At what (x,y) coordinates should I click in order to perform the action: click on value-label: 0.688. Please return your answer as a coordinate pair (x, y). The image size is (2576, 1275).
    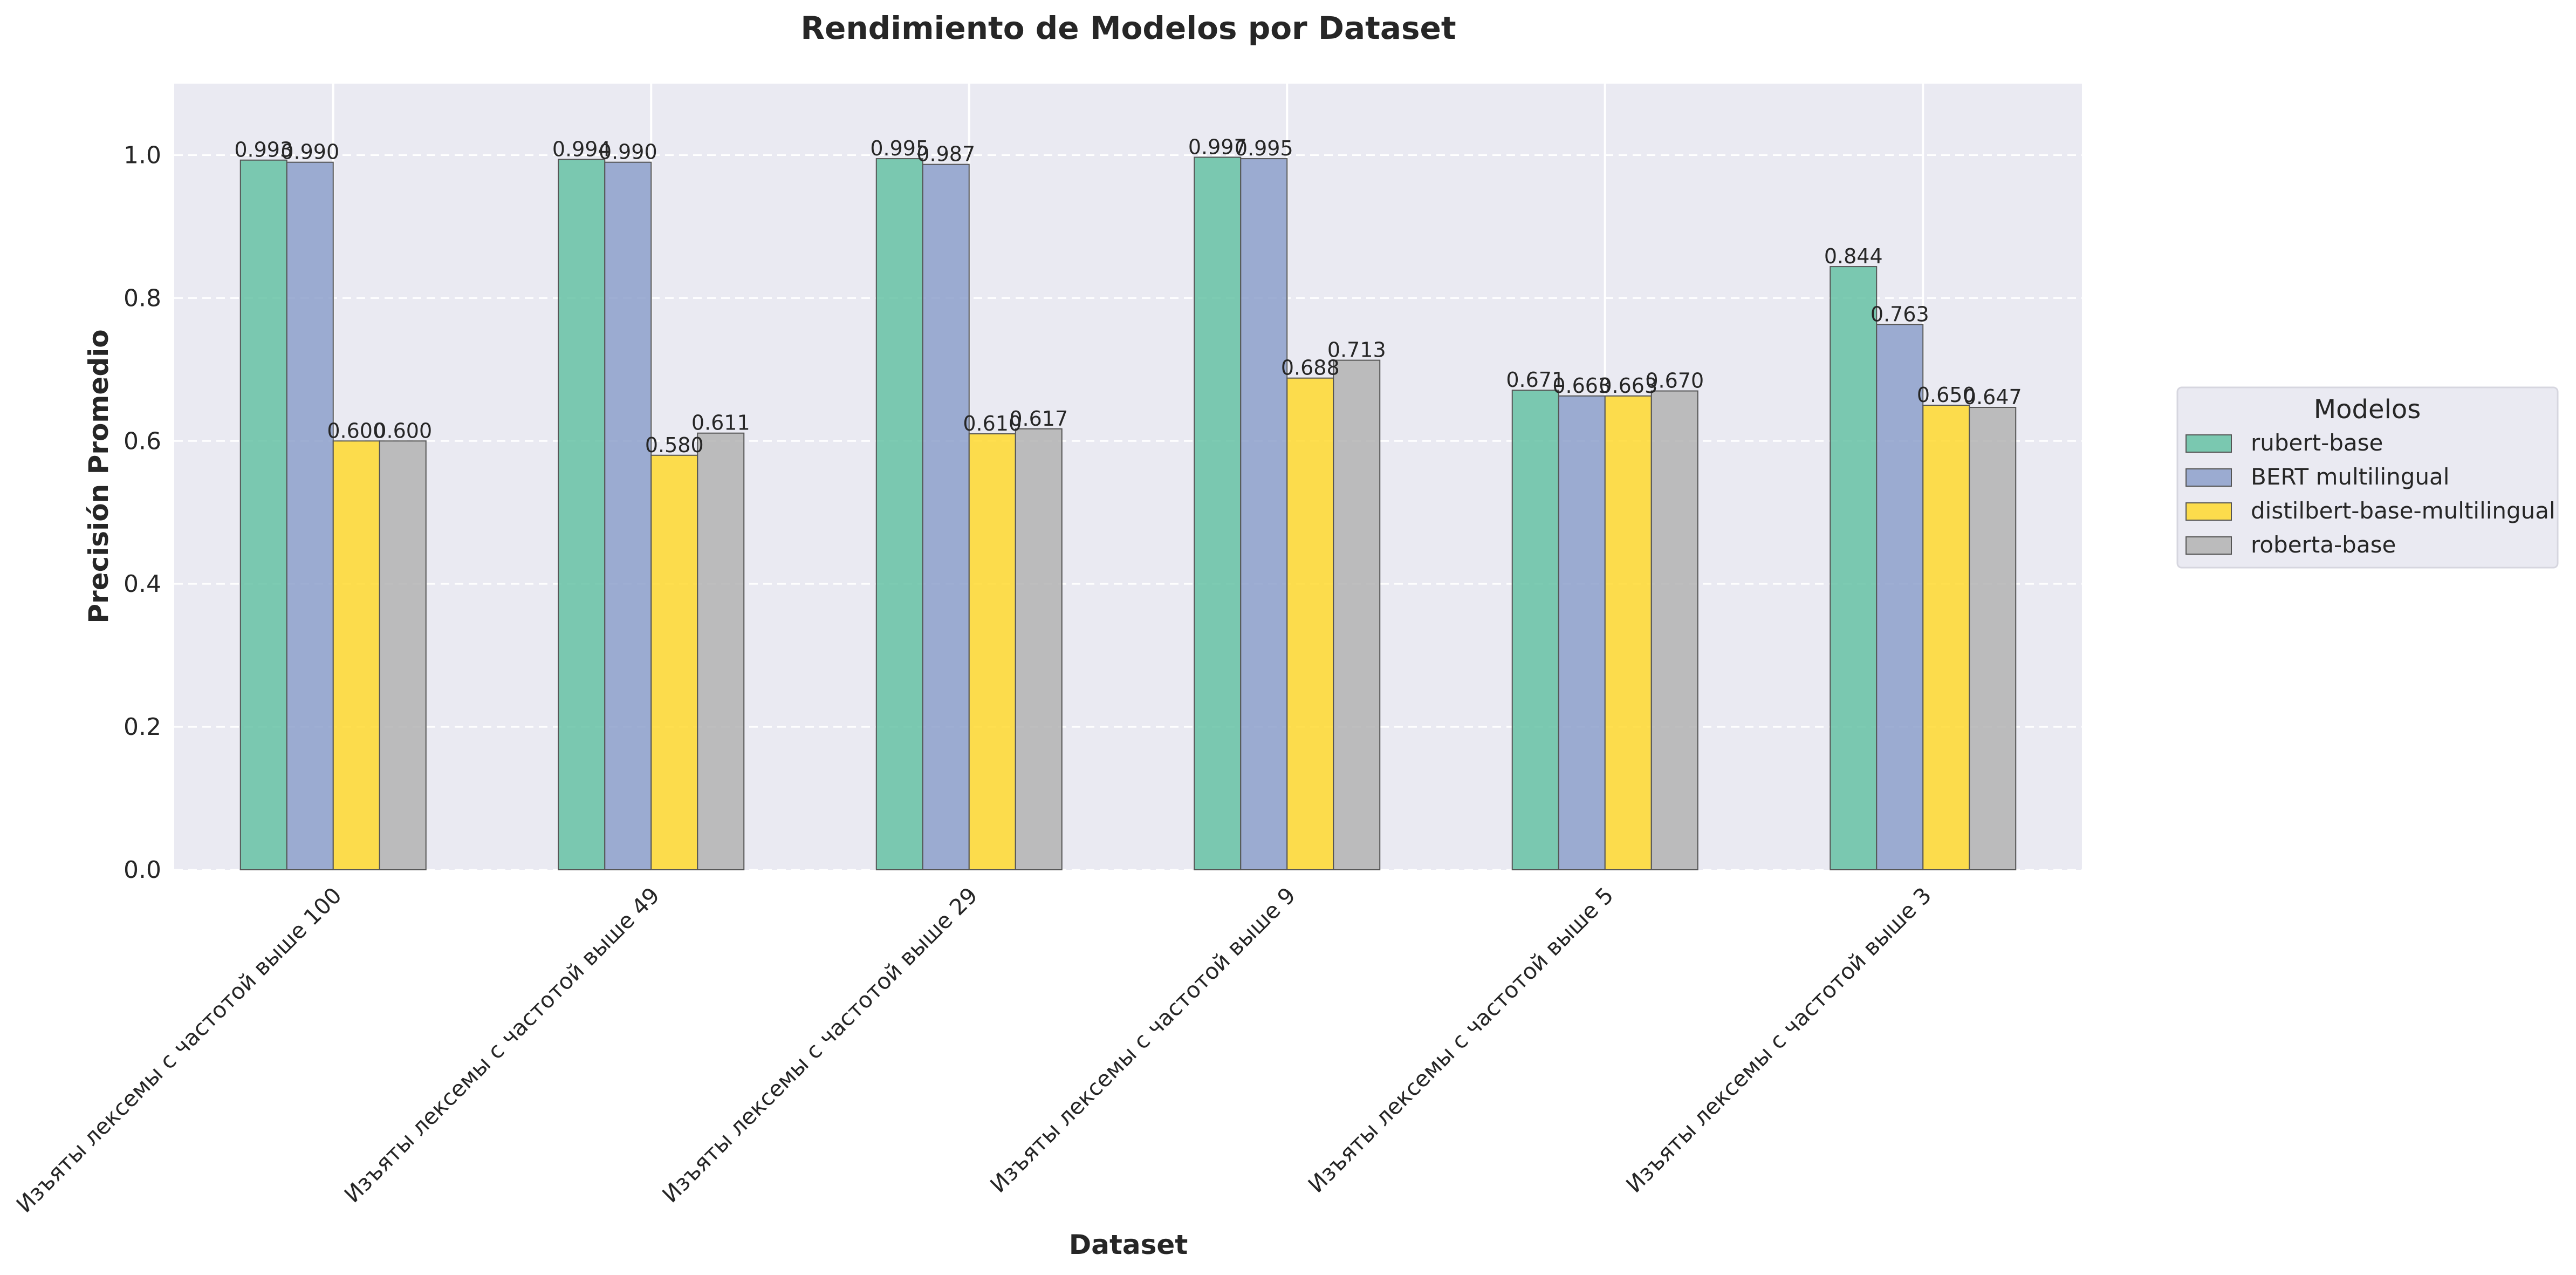
    Looking at the image, I should click on (1310, 368).